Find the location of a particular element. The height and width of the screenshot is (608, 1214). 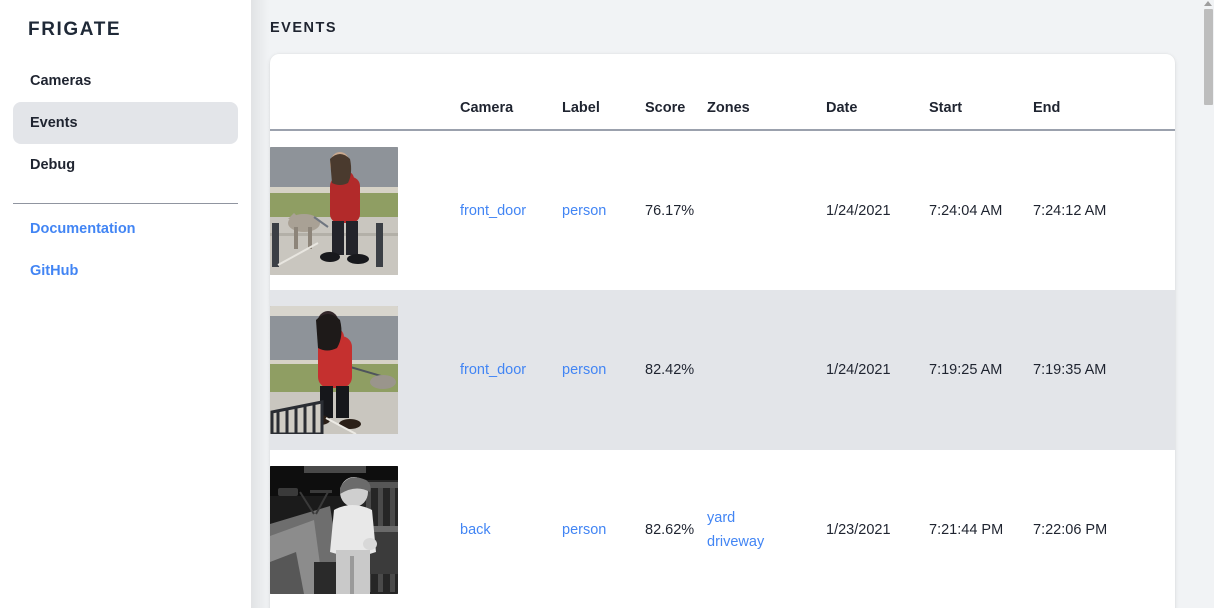

thumbnail-image-nightvision-person is located at coordinates (334, 530).